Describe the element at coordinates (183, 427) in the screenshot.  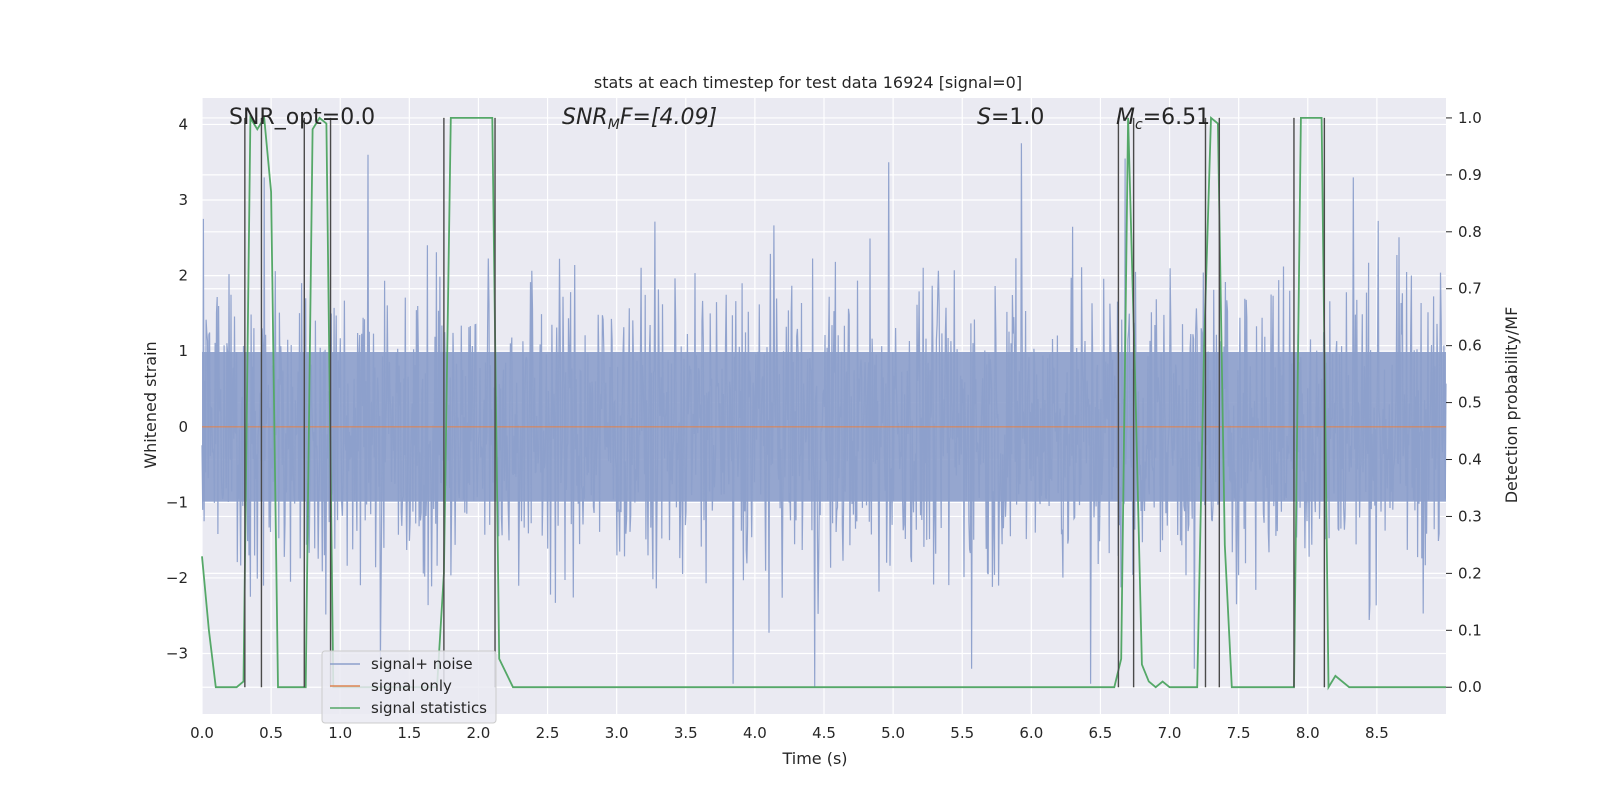
I see `y-tick-label: 0` at that location.